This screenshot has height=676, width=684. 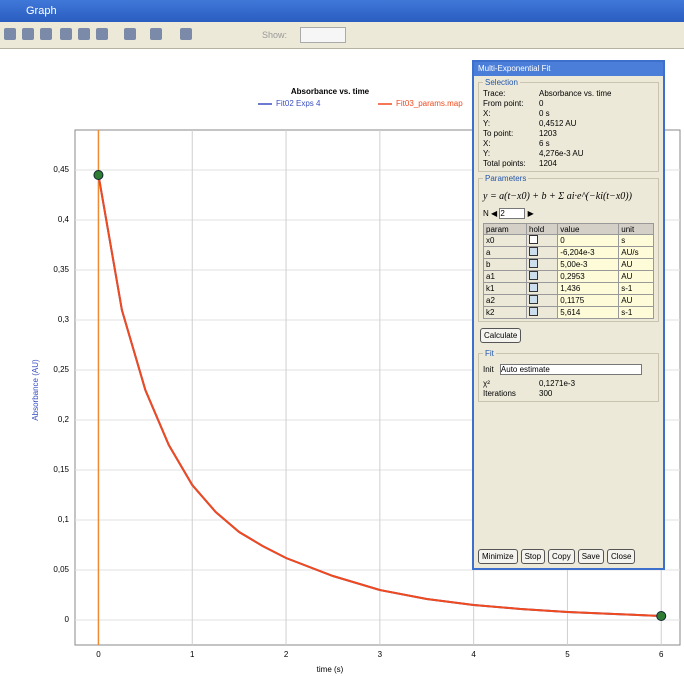 What do you see at coordinates (503, 103) in the screenshot?
I see `selection-key: From point:` at bounding box center [503, 103].